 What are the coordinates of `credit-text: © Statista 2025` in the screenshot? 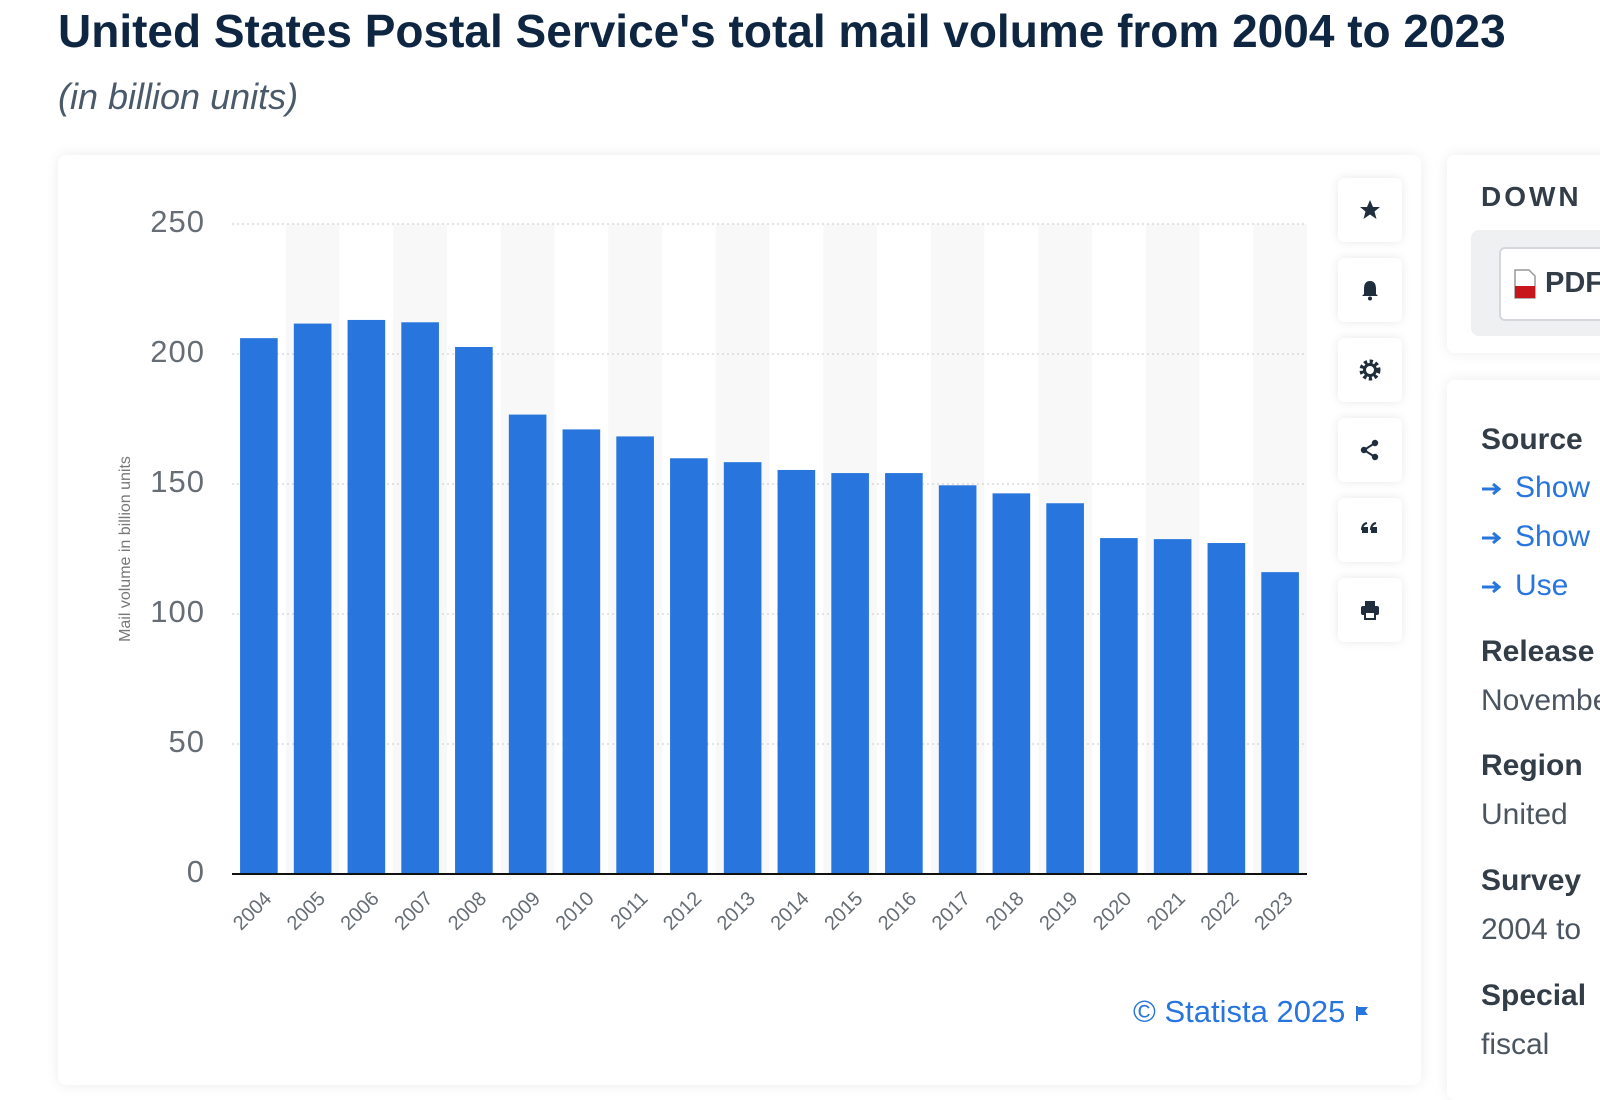 It's located at (1239, 1011).